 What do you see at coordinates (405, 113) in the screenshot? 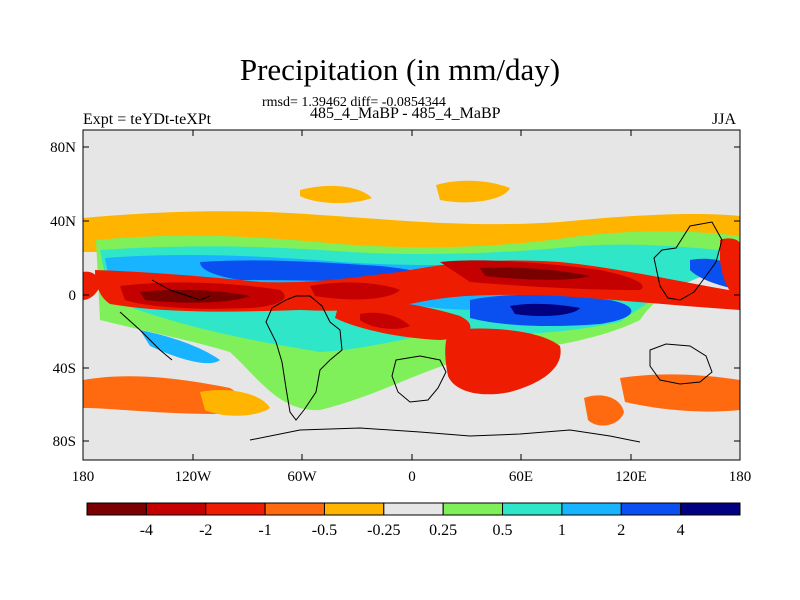
I see `plot-subtitle: 485_4_MaBP - 485_4_MaBP` at bounding box center [405, 113].